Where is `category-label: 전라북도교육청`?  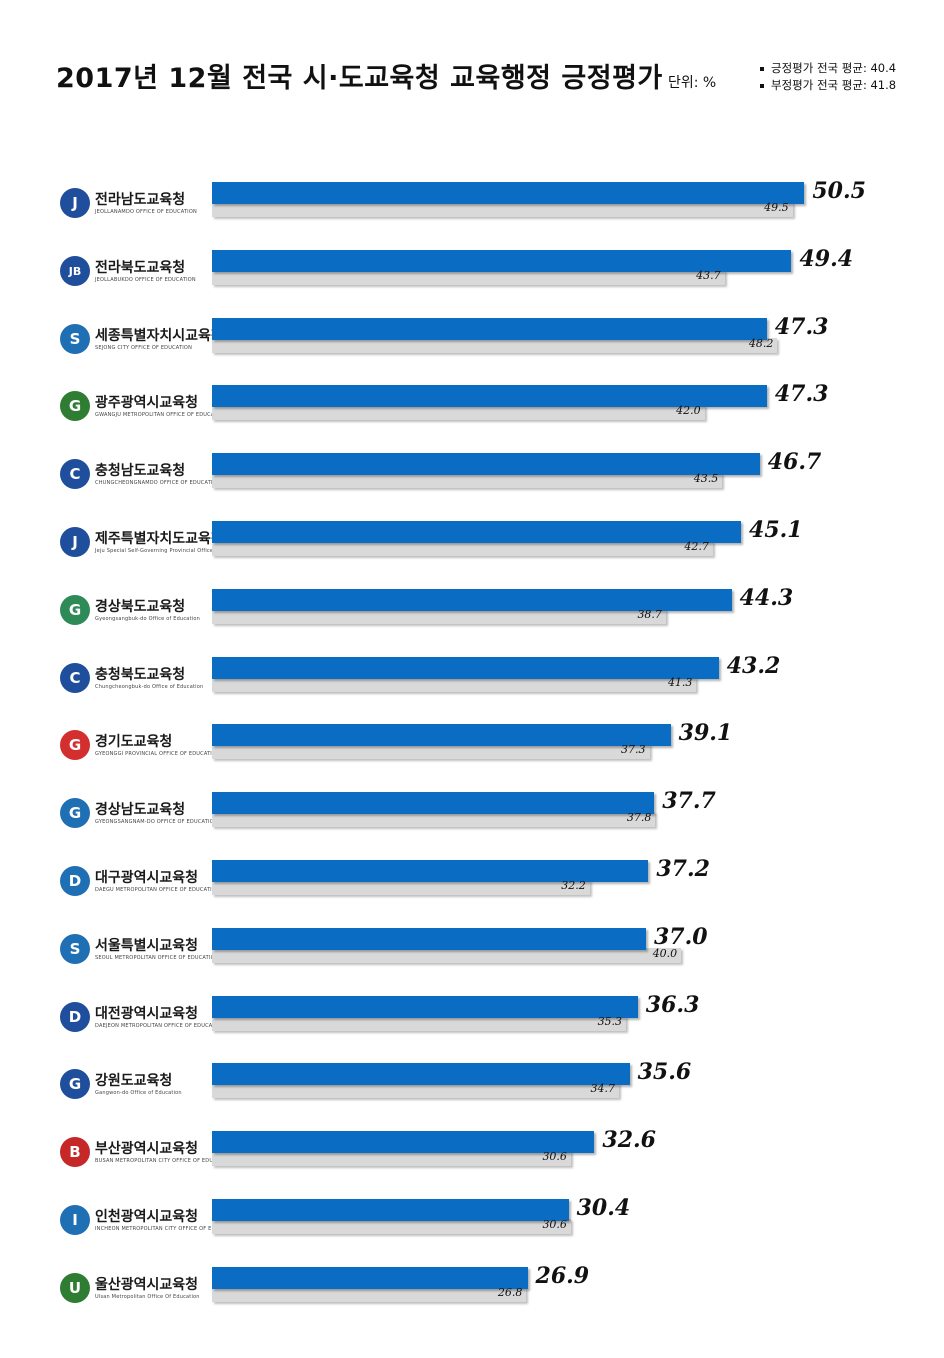
category-label: 전라북도교육청 is located at coordinates (140, 268).